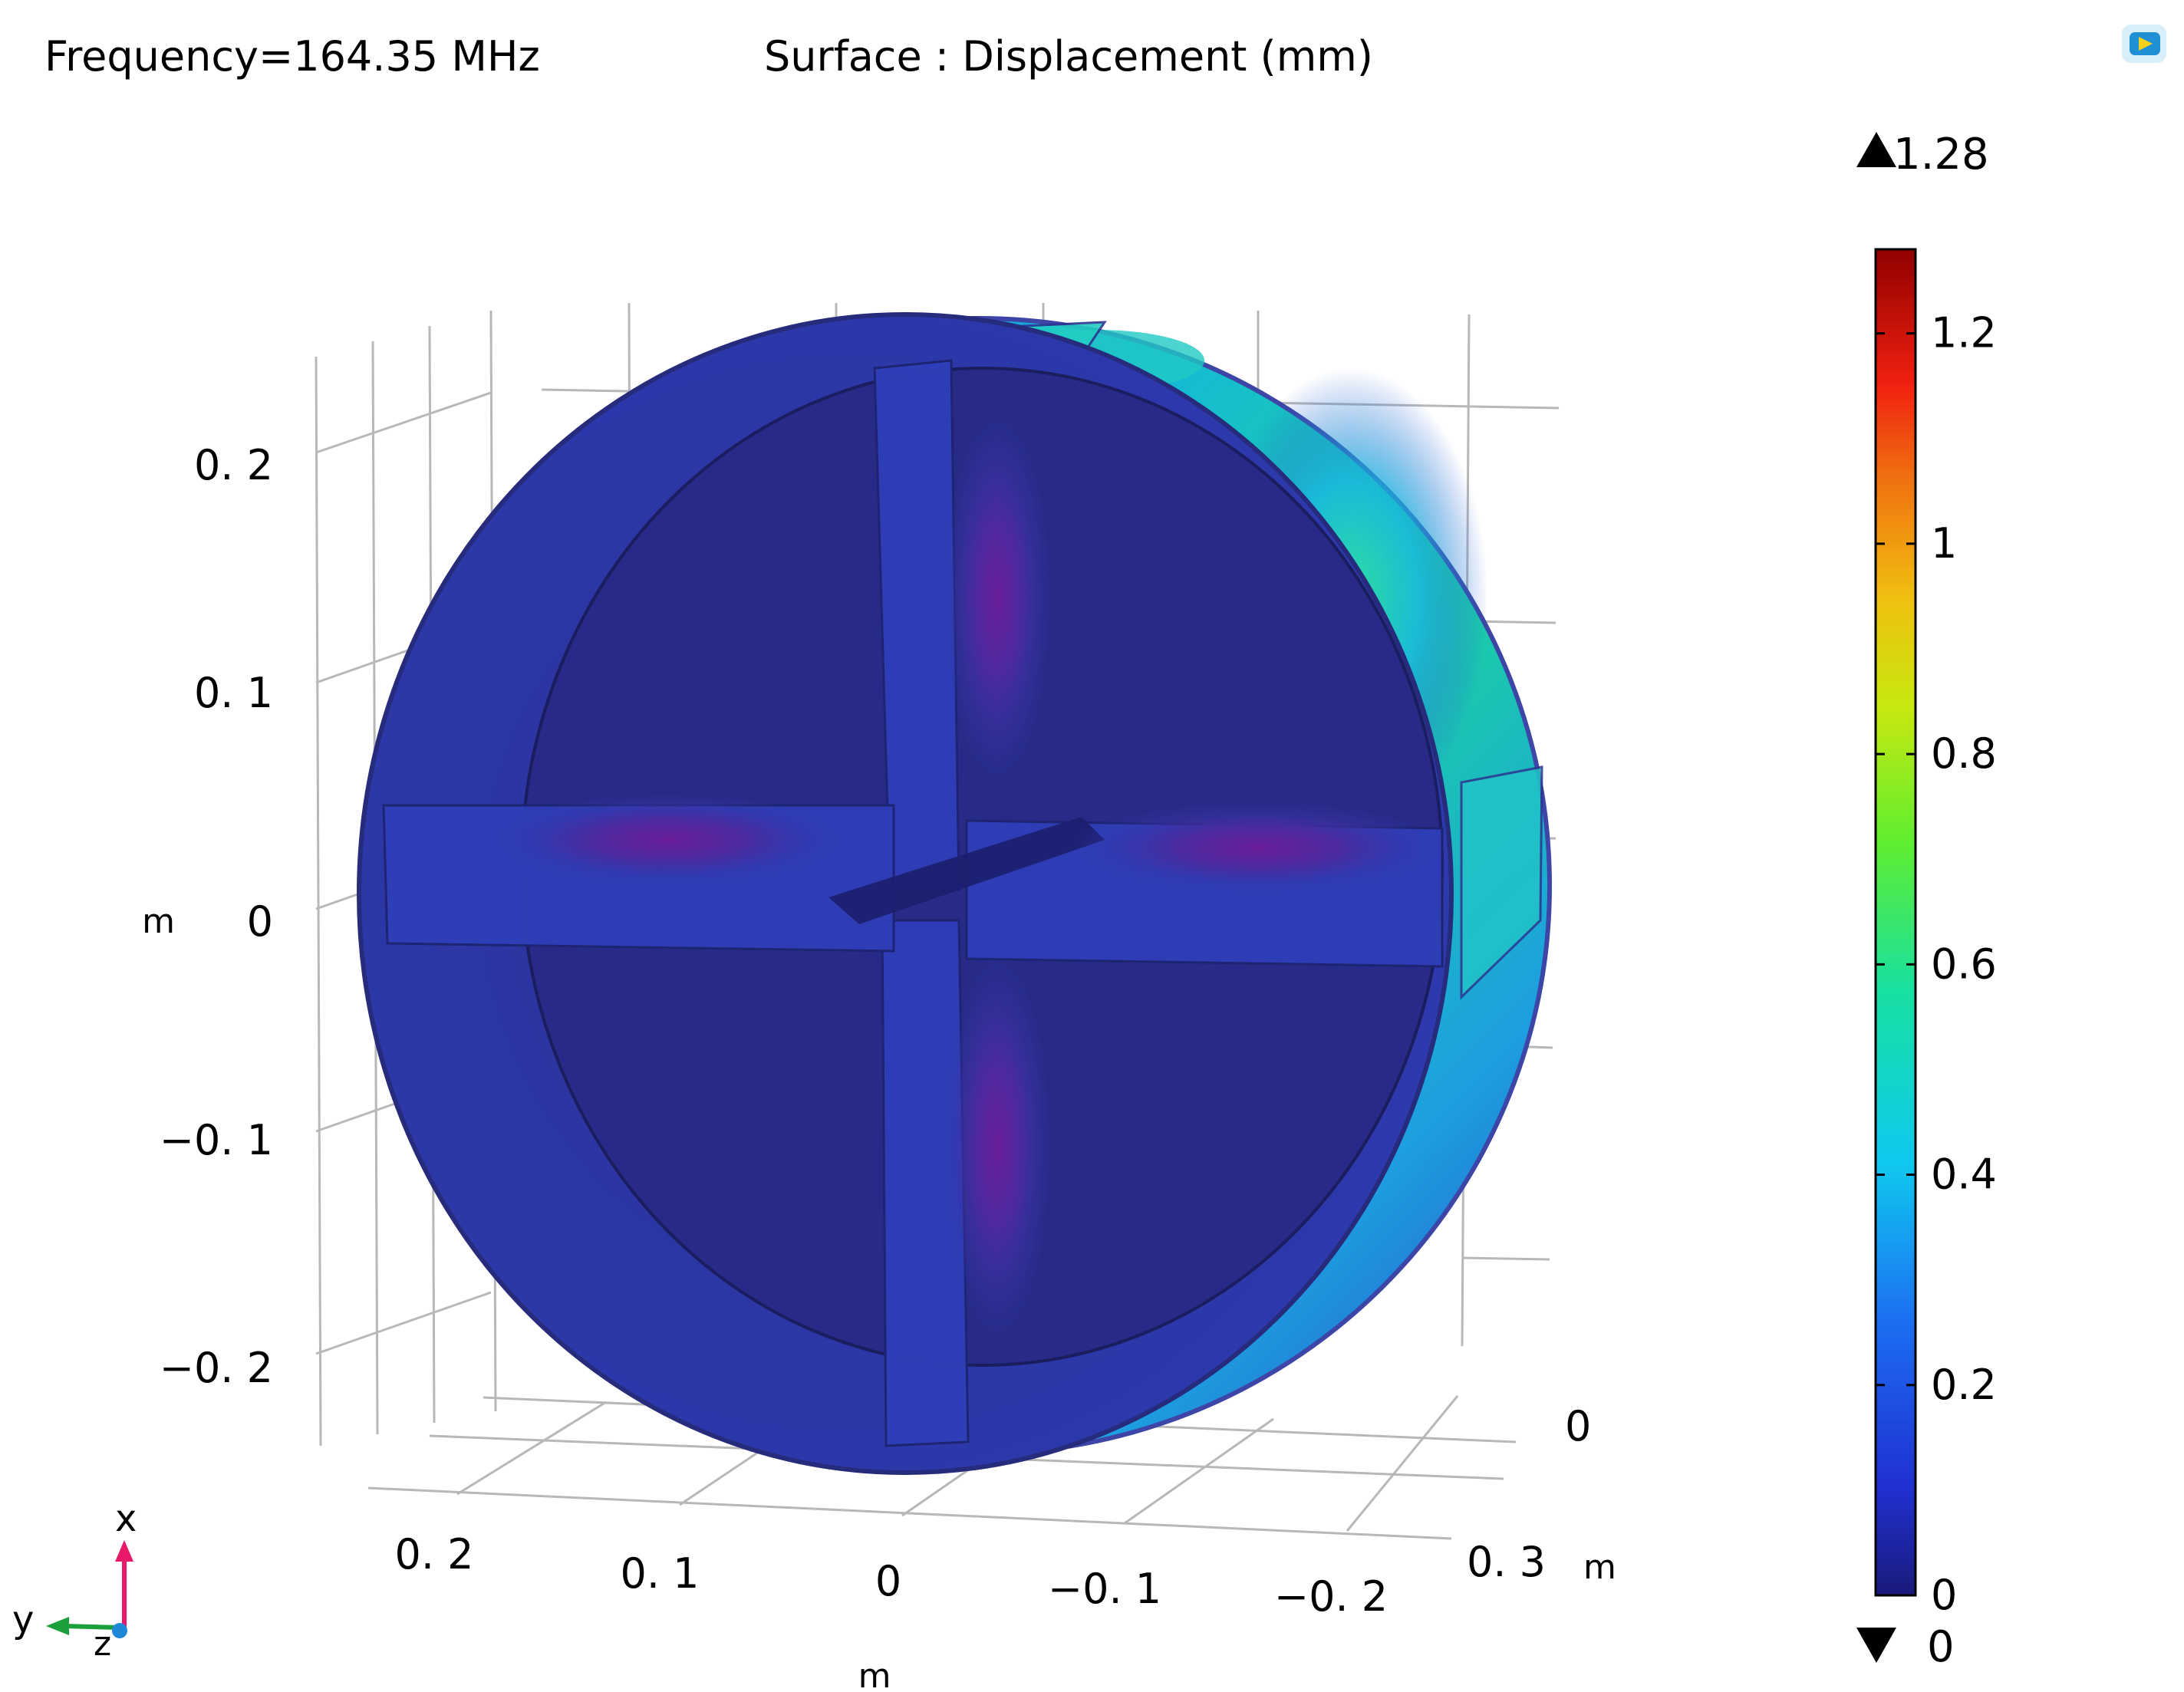 The width and height of the screenshot is (2184, 1692). What do you see at coordinates (57, 1626) in the screenshot?
I see `y-arrow-icon` at bounding box center [57, 1626].